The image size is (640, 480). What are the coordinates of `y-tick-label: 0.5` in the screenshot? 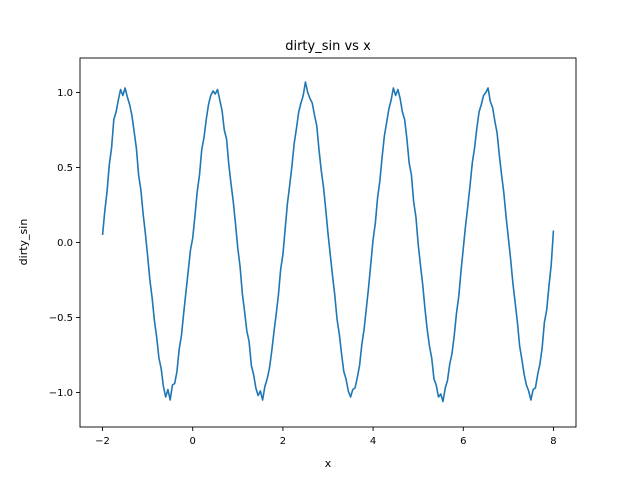 It's located at (65, 168).